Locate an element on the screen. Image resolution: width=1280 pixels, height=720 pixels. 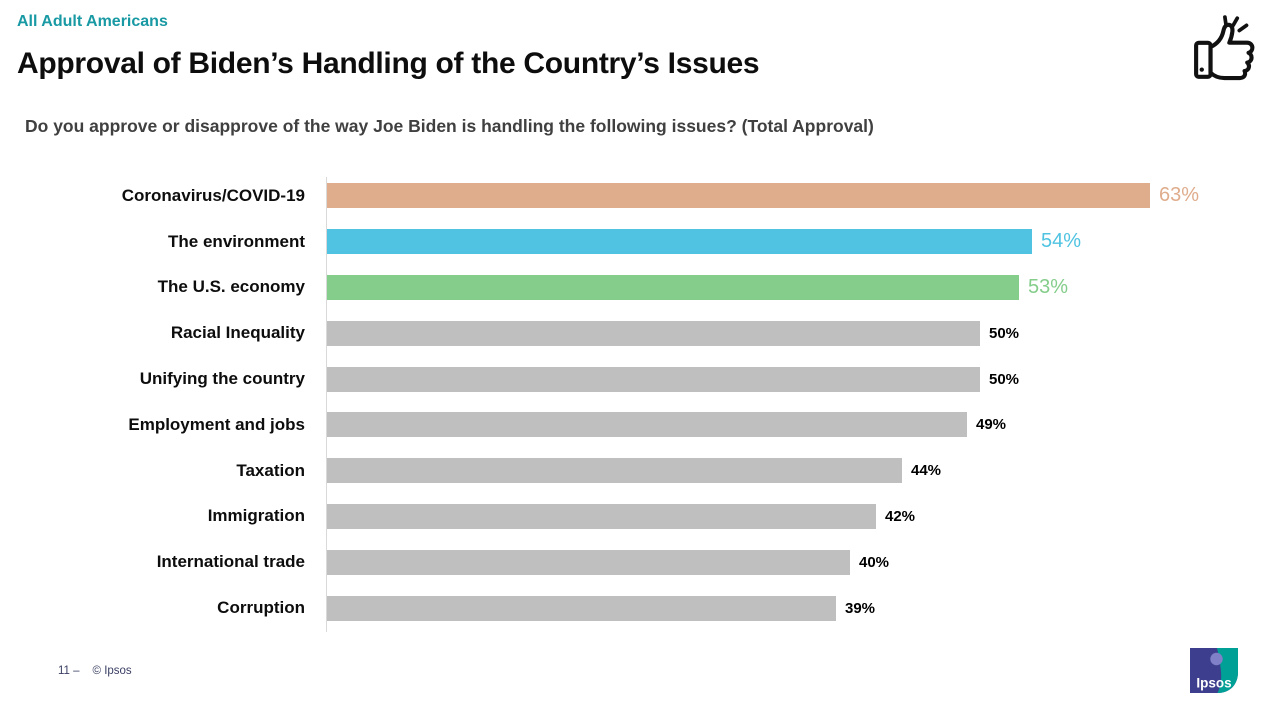
value-label: 39% is located at coordinates (860, 608).